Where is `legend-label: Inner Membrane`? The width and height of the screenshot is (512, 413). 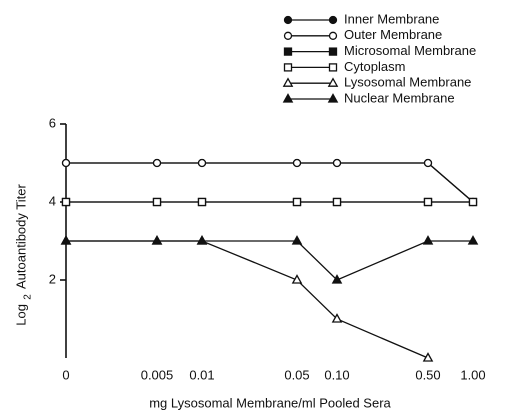
legend-label: Inner Membrane is located at coordinates (391, 18).